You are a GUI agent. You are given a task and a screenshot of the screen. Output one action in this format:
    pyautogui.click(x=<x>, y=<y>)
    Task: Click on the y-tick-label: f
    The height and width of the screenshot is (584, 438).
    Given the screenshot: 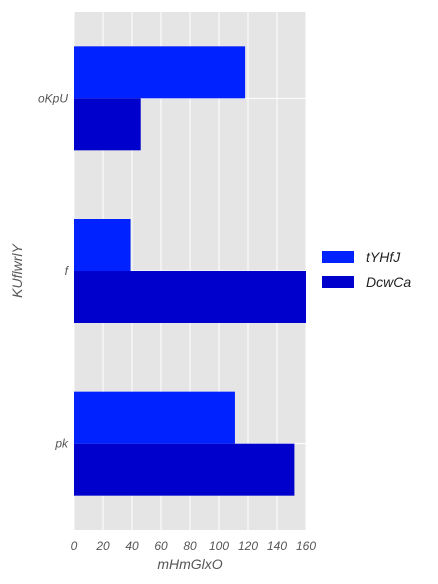 What is the action you would take?
    pyautogui.click(x=67, y=271)
    